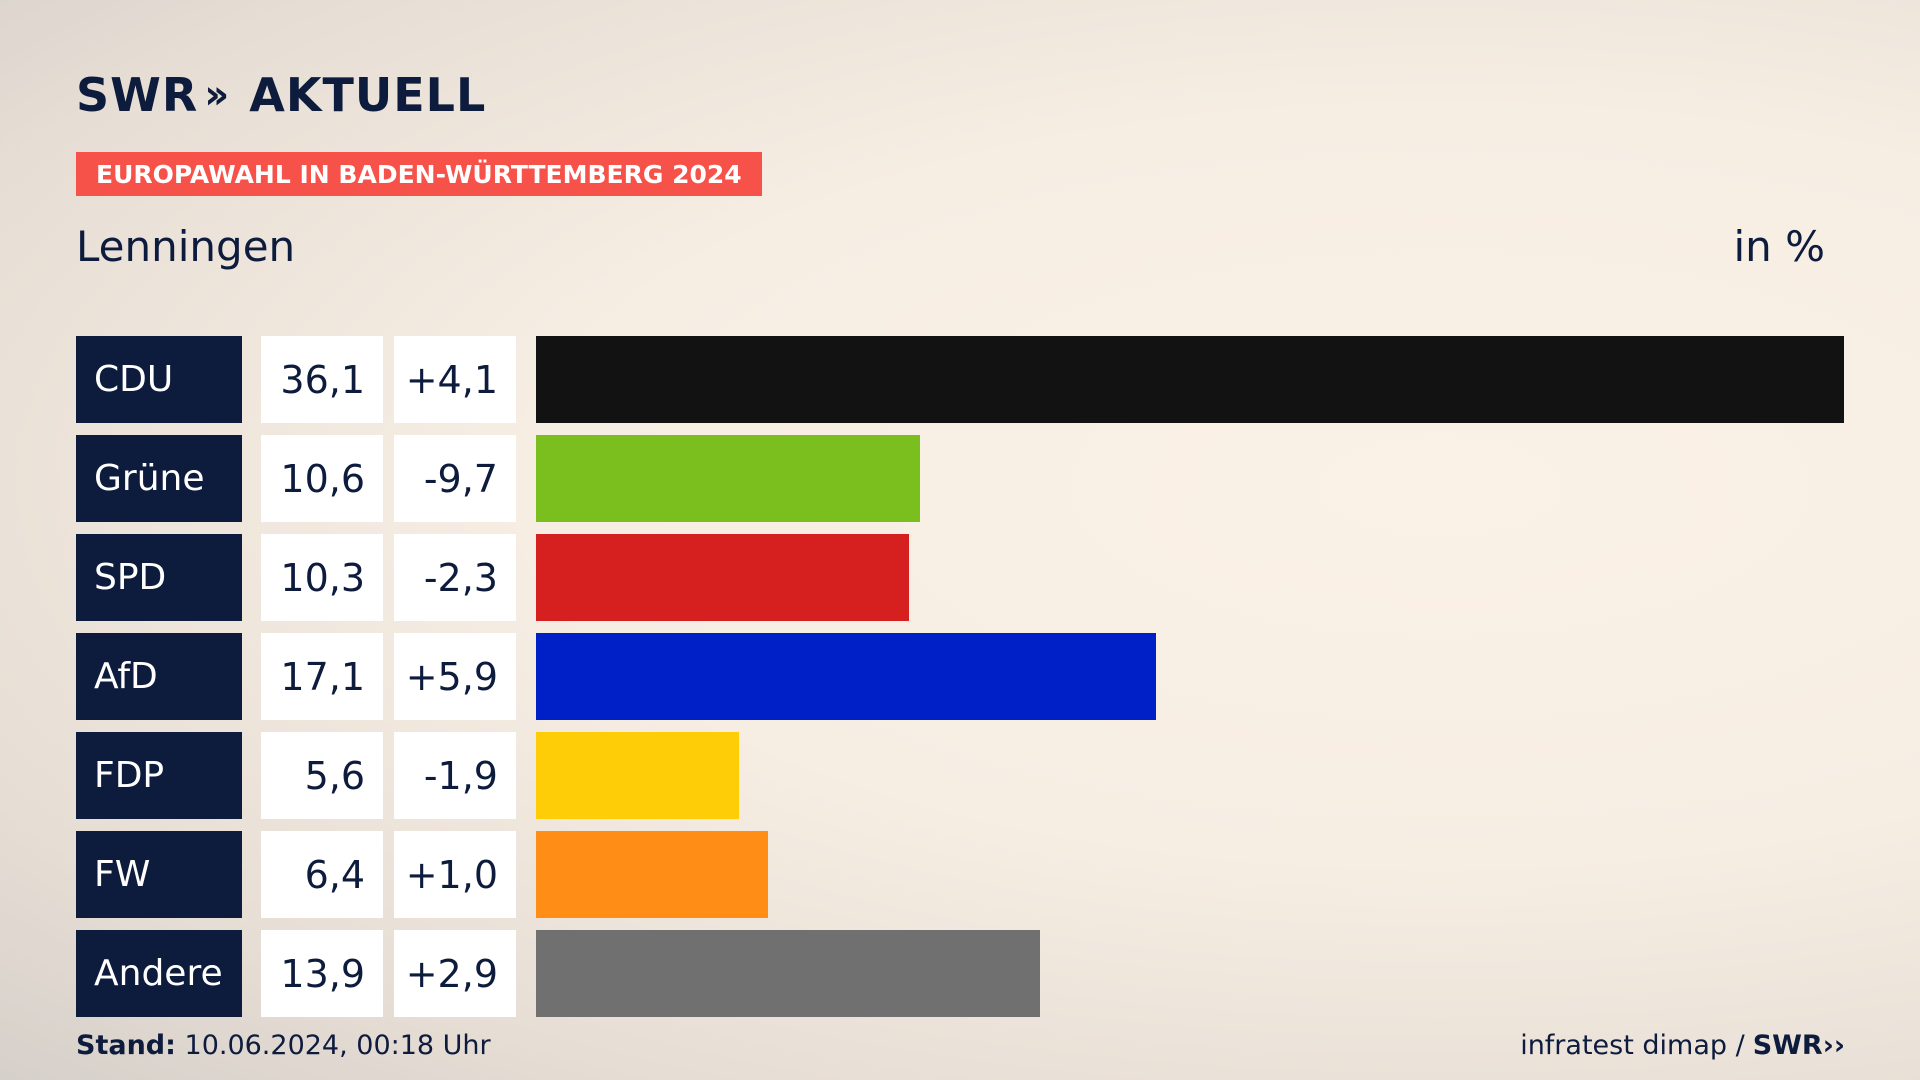 This screenshot has height=1080, width=1920. What do you see at coordinates (455, 775) in the screenshot?
I see `vote-change-value: -1,9` at bounding box center [455, 775].